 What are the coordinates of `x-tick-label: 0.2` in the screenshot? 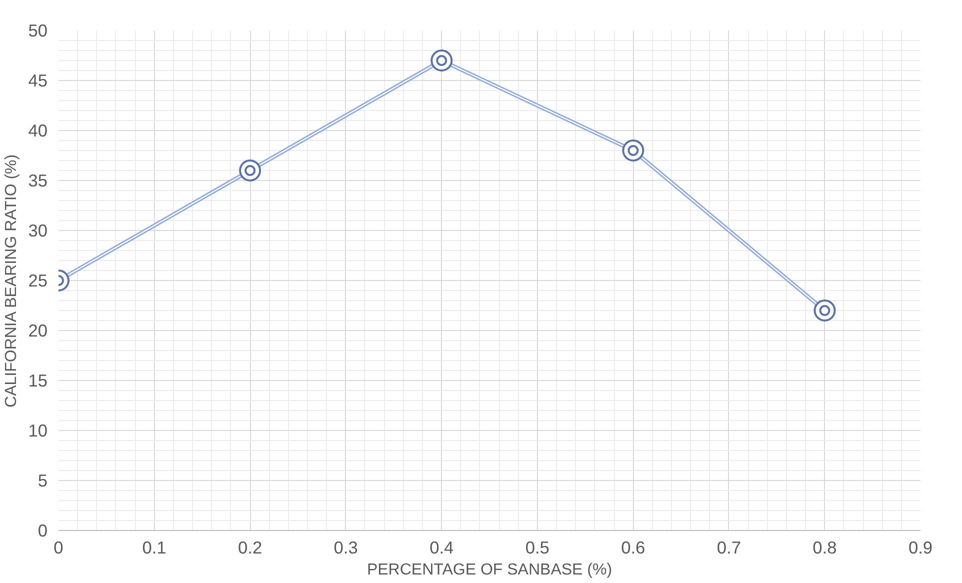 It's located at (250, 548).